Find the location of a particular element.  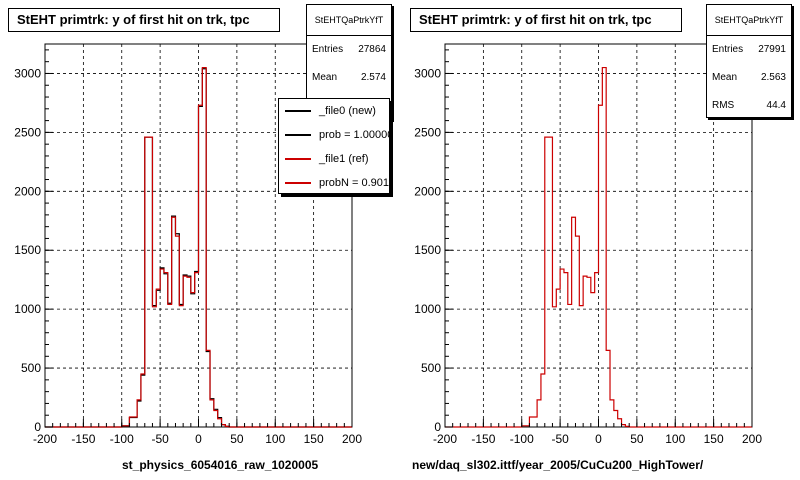

left-stats-name: StEHTQaPtrkYfT is located at coordinates (349, 20).